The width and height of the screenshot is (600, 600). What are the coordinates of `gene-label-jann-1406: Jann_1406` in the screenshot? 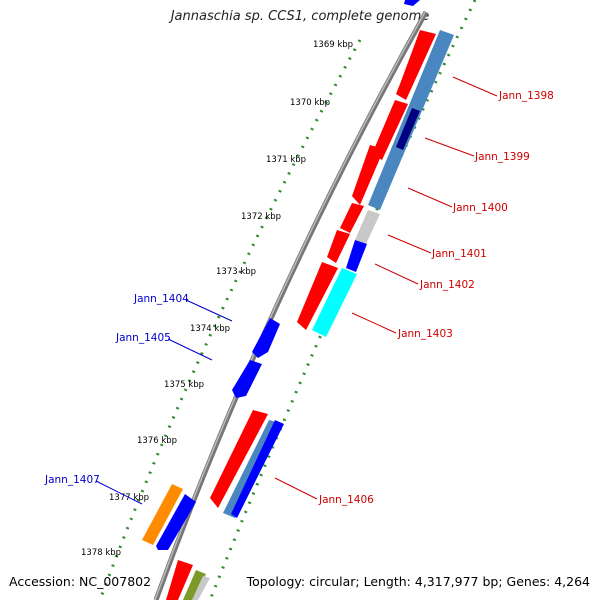 It's located at (346, 500).